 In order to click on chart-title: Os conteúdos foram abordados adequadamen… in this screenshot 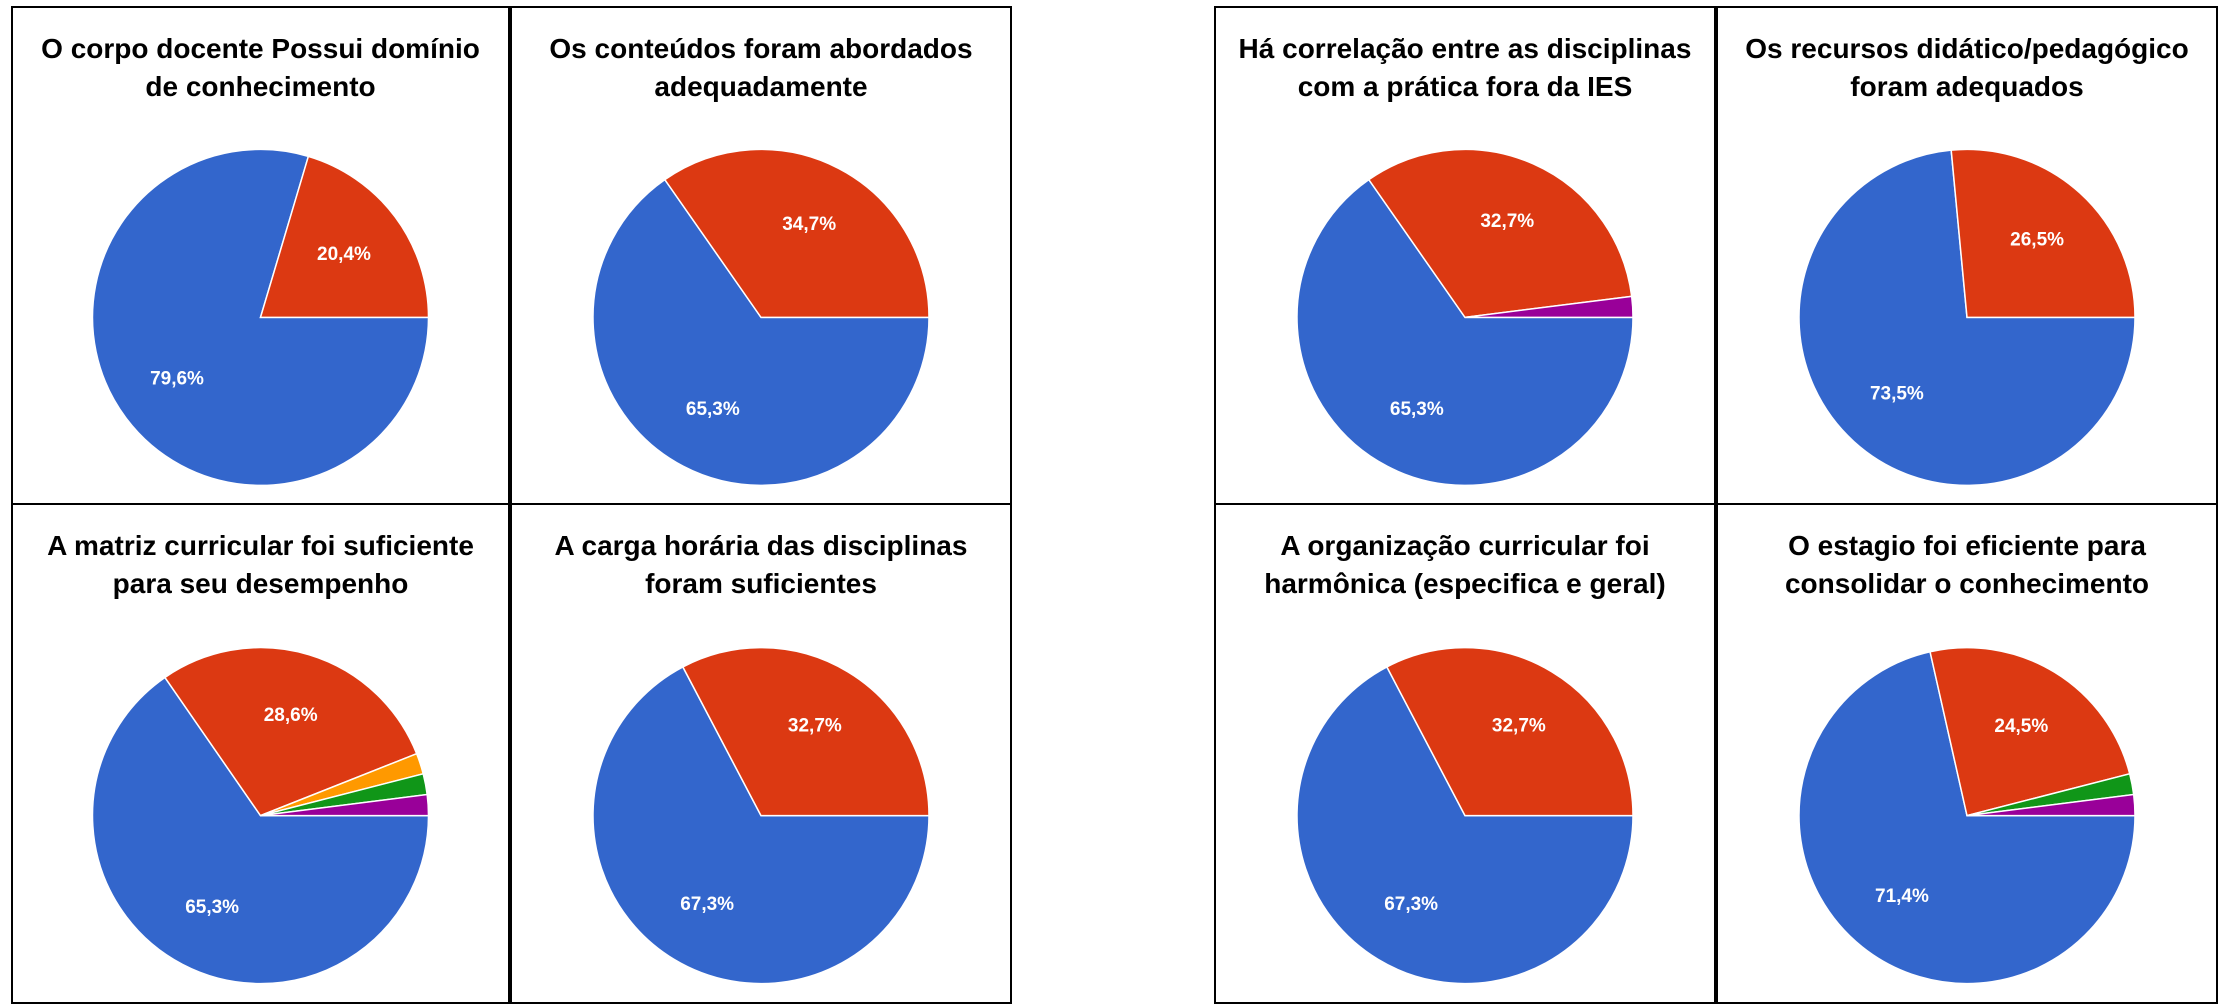, I will do `click(761, 67)`.